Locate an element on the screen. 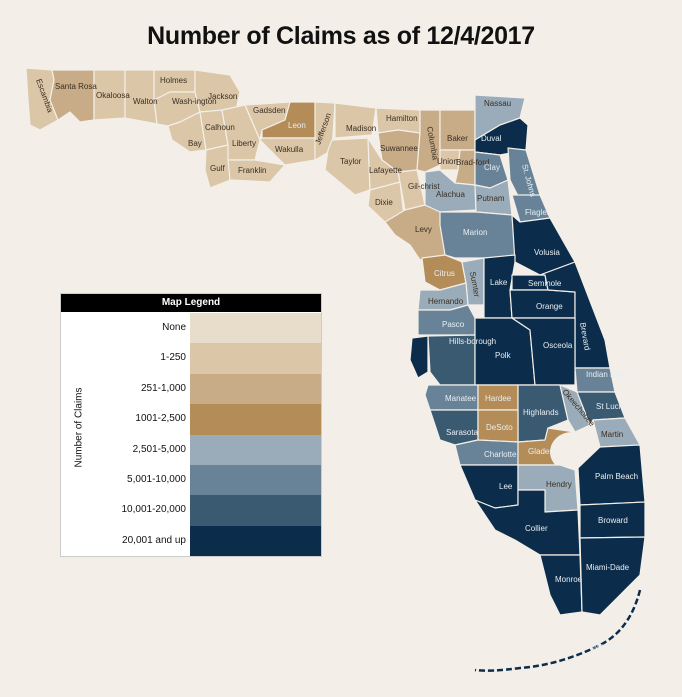 The image size is (682, 697). county-putnam is located at coordinates (493, 197).